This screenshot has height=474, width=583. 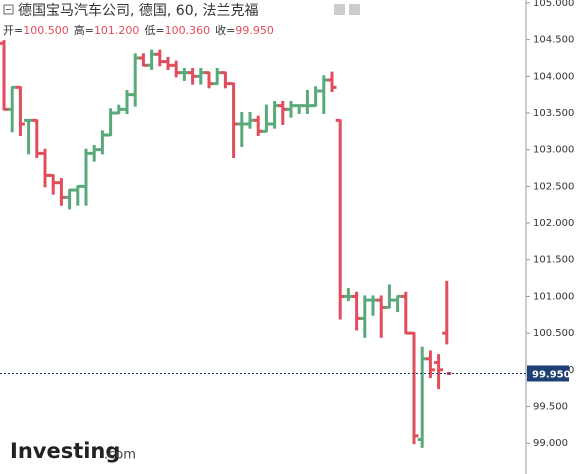 What do you see at coordinates (225, 30) in the screenshot?
I see `ohlc-label: 收=` at bounding box center [225, 30].